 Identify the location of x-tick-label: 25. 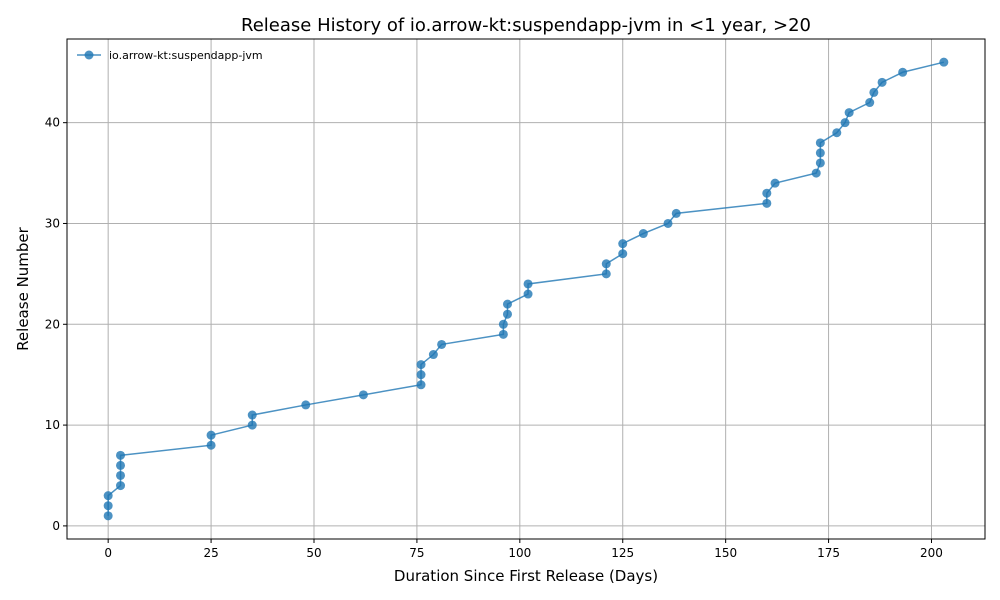
(210, 553).